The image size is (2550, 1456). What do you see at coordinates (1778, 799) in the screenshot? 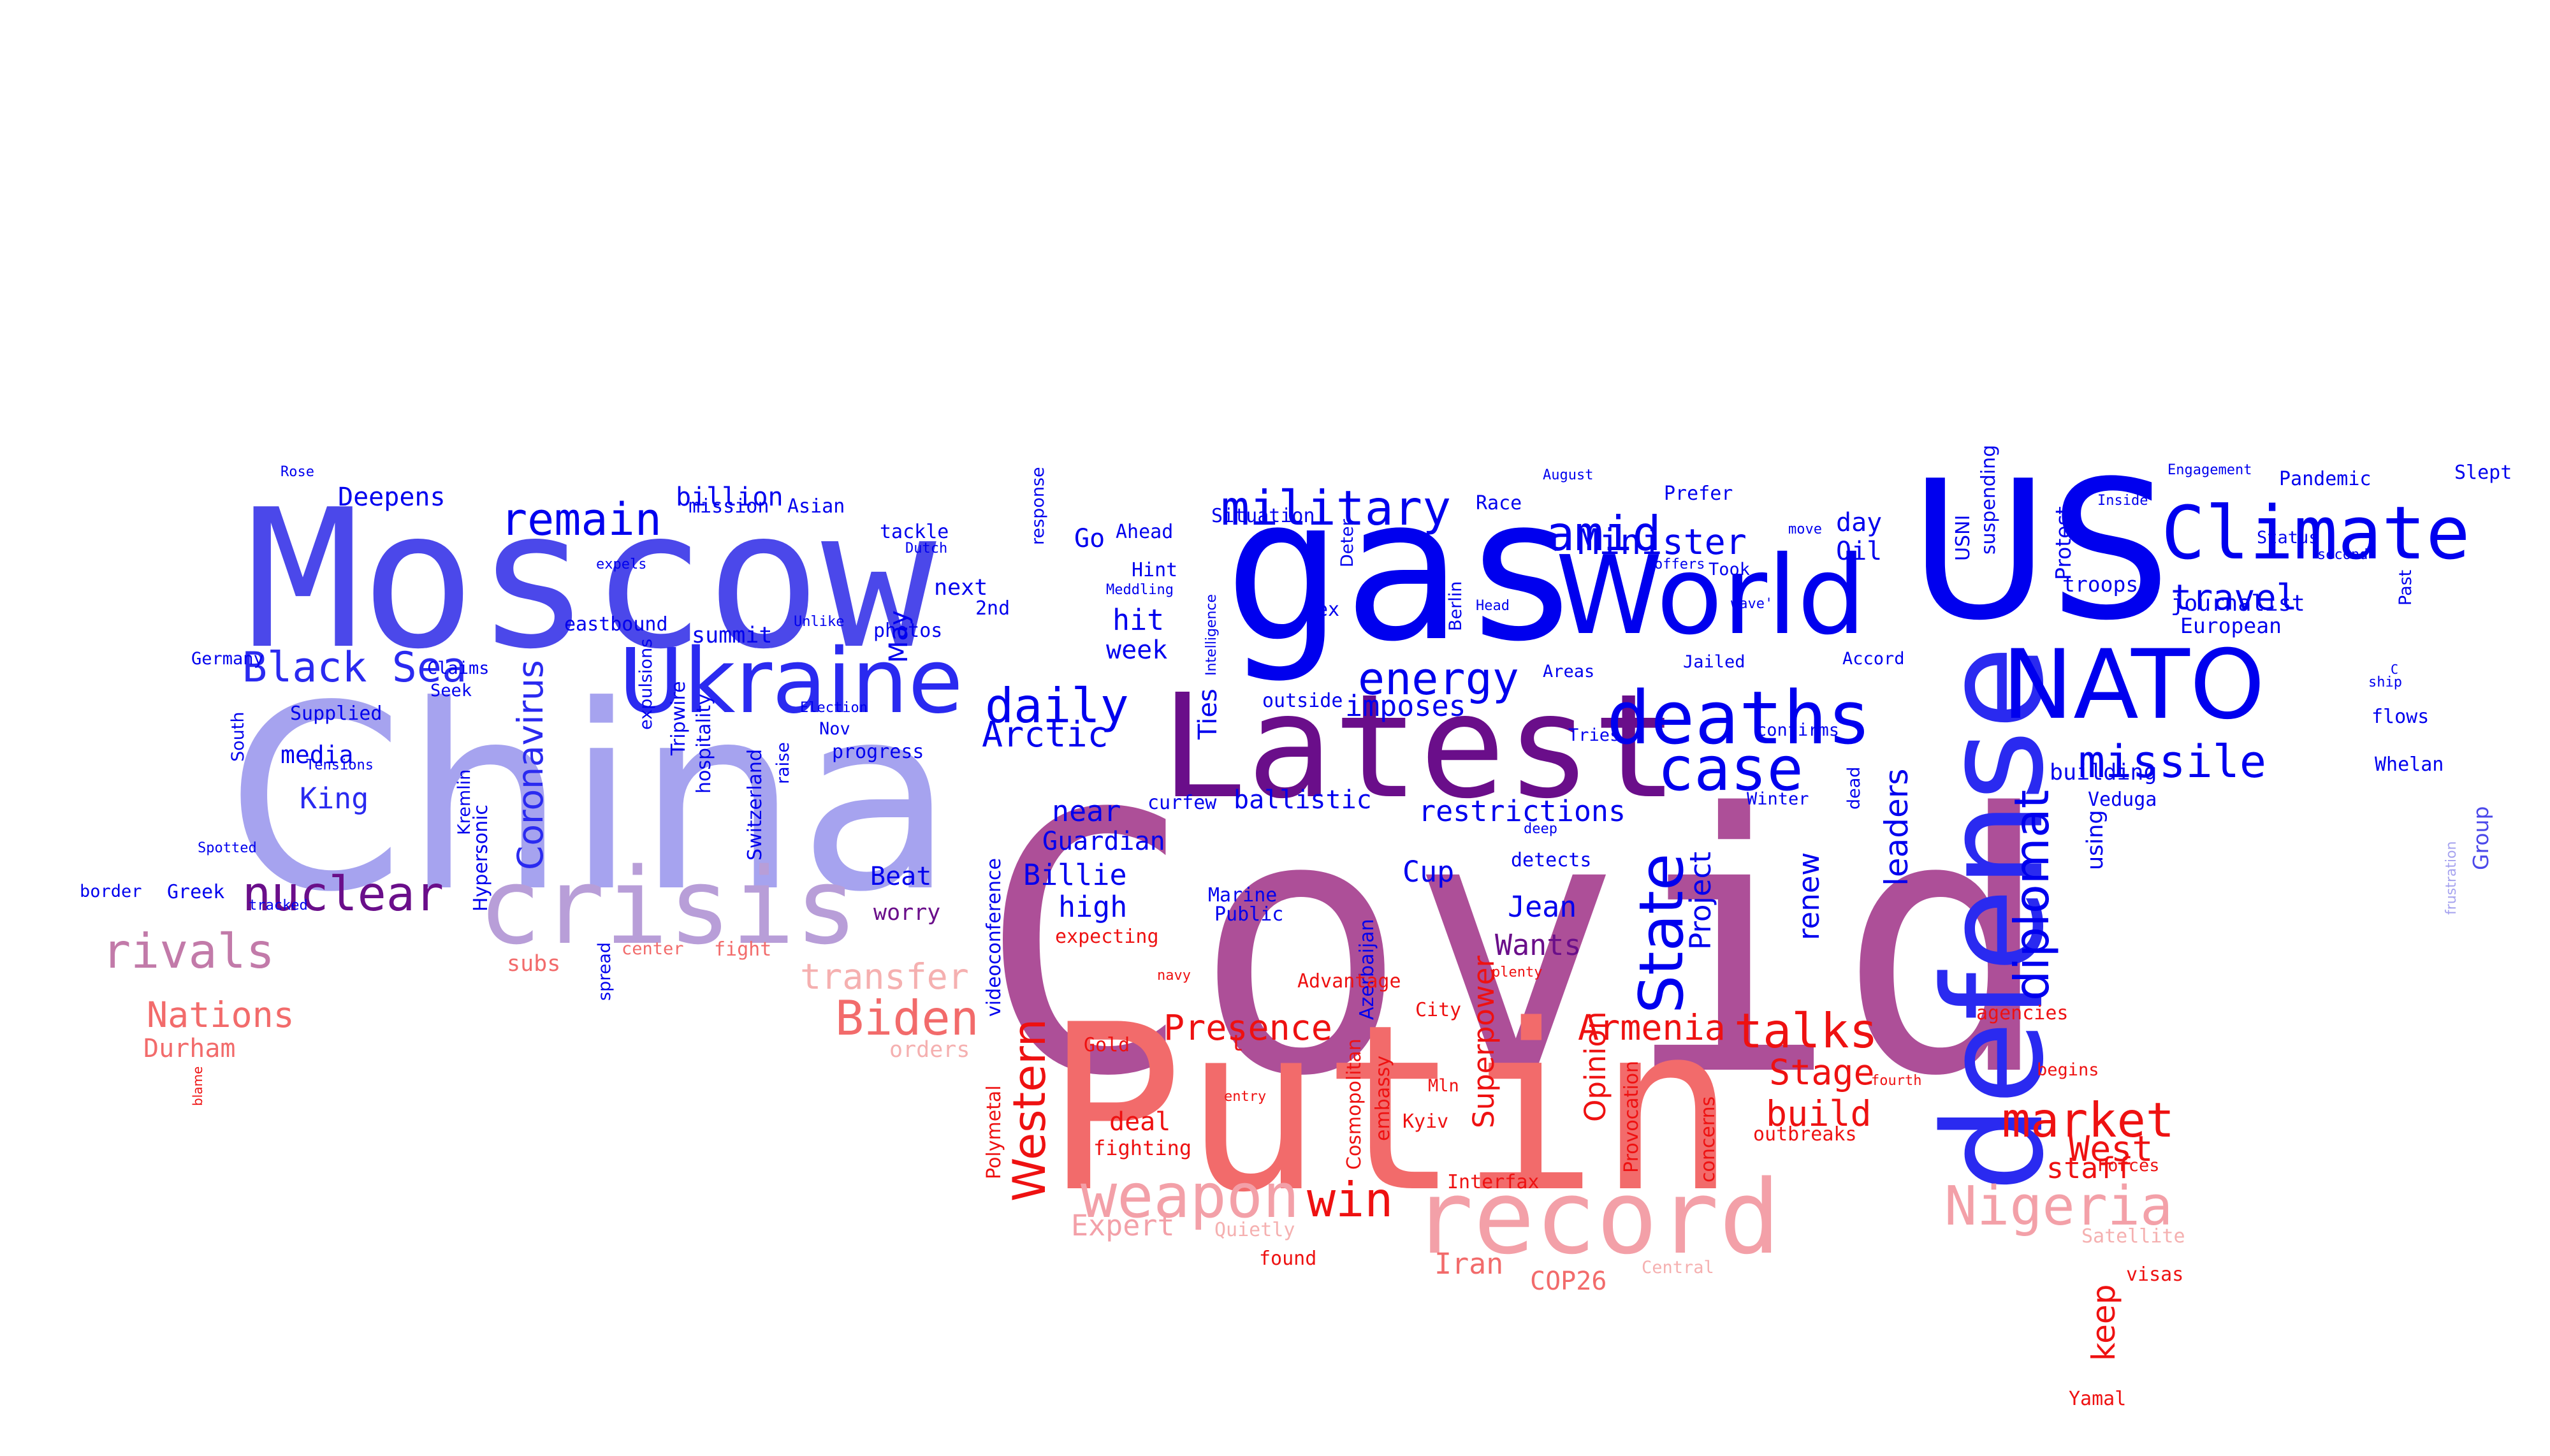
I see `word-winter: Winter` at bounding box center [1778, 799].